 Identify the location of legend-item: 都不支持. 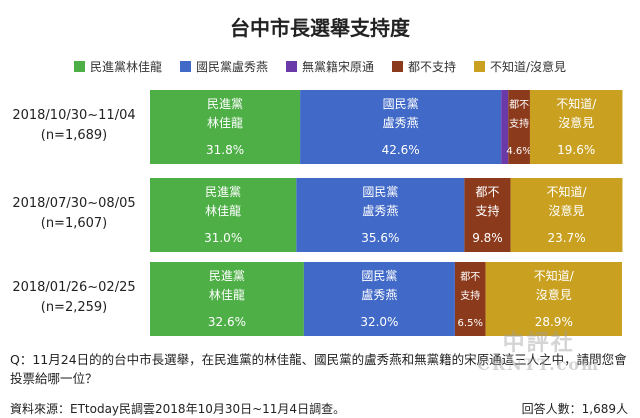
(423, 66).